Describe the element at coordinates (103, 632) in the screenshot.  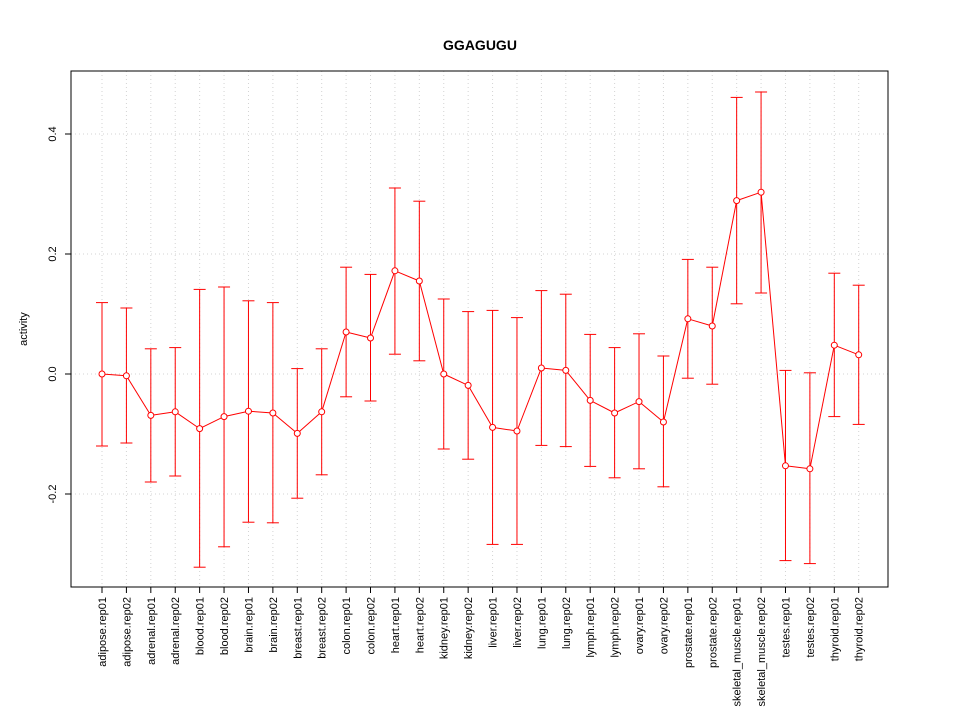
I see `x-tick-label: adipose.rep01` at that location.